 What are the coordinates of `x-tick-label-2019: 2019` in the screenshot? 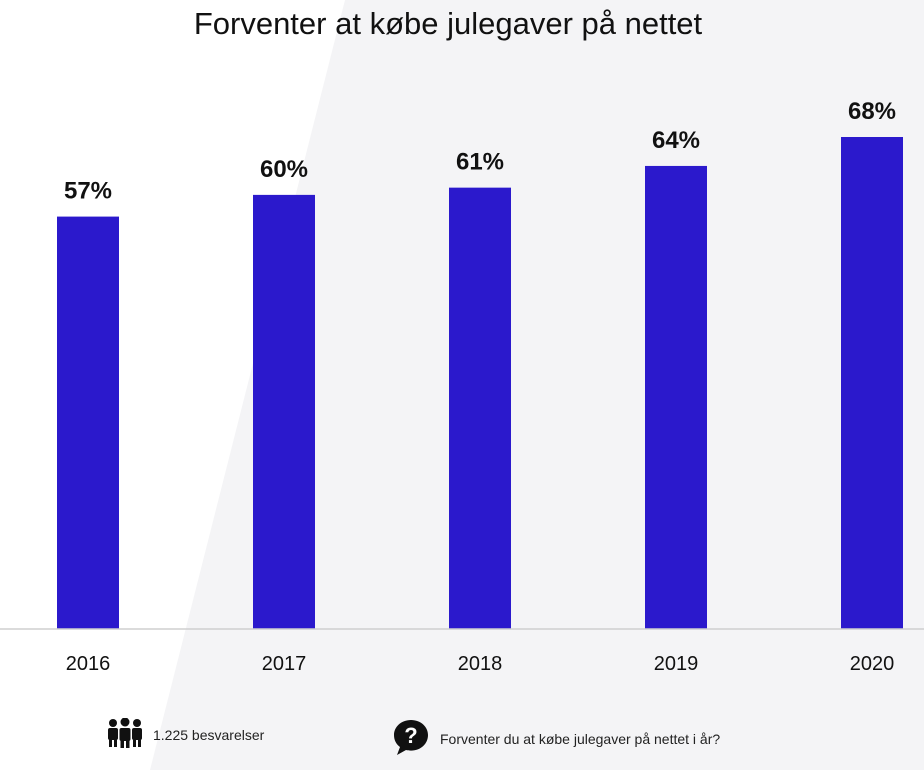 It's located at (676, 664).